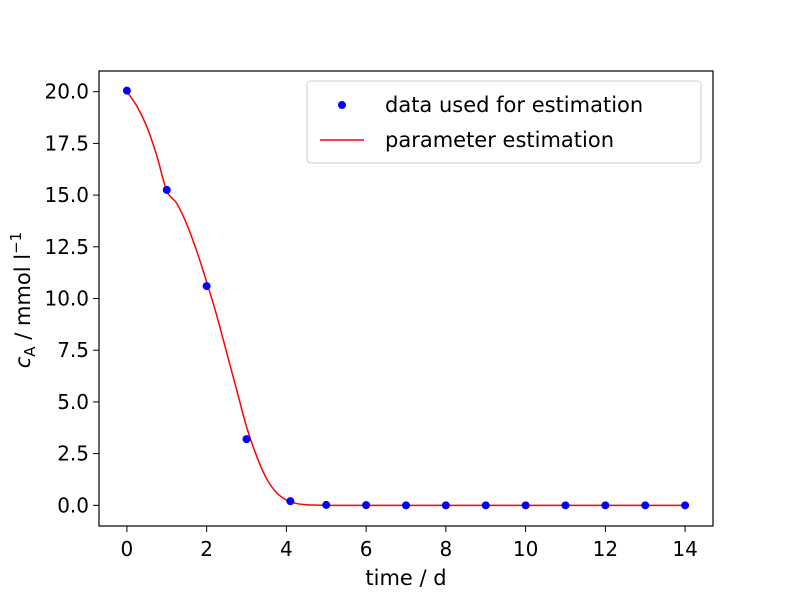  Describe the element at coordinates (66, 92) in the screenshot. I see `y-tick-label: 20.0` at that location.